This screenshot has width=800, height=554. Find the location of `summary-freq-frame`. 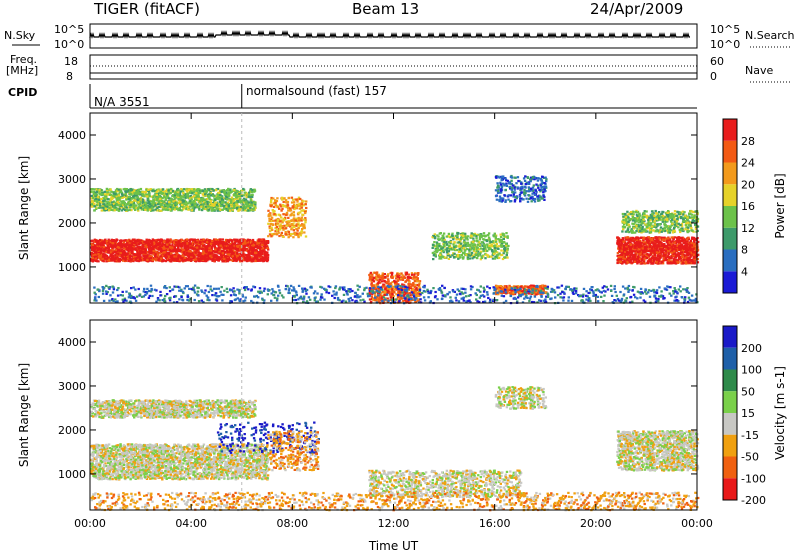

summary-freq-frame is located at coordinates (393, 67).